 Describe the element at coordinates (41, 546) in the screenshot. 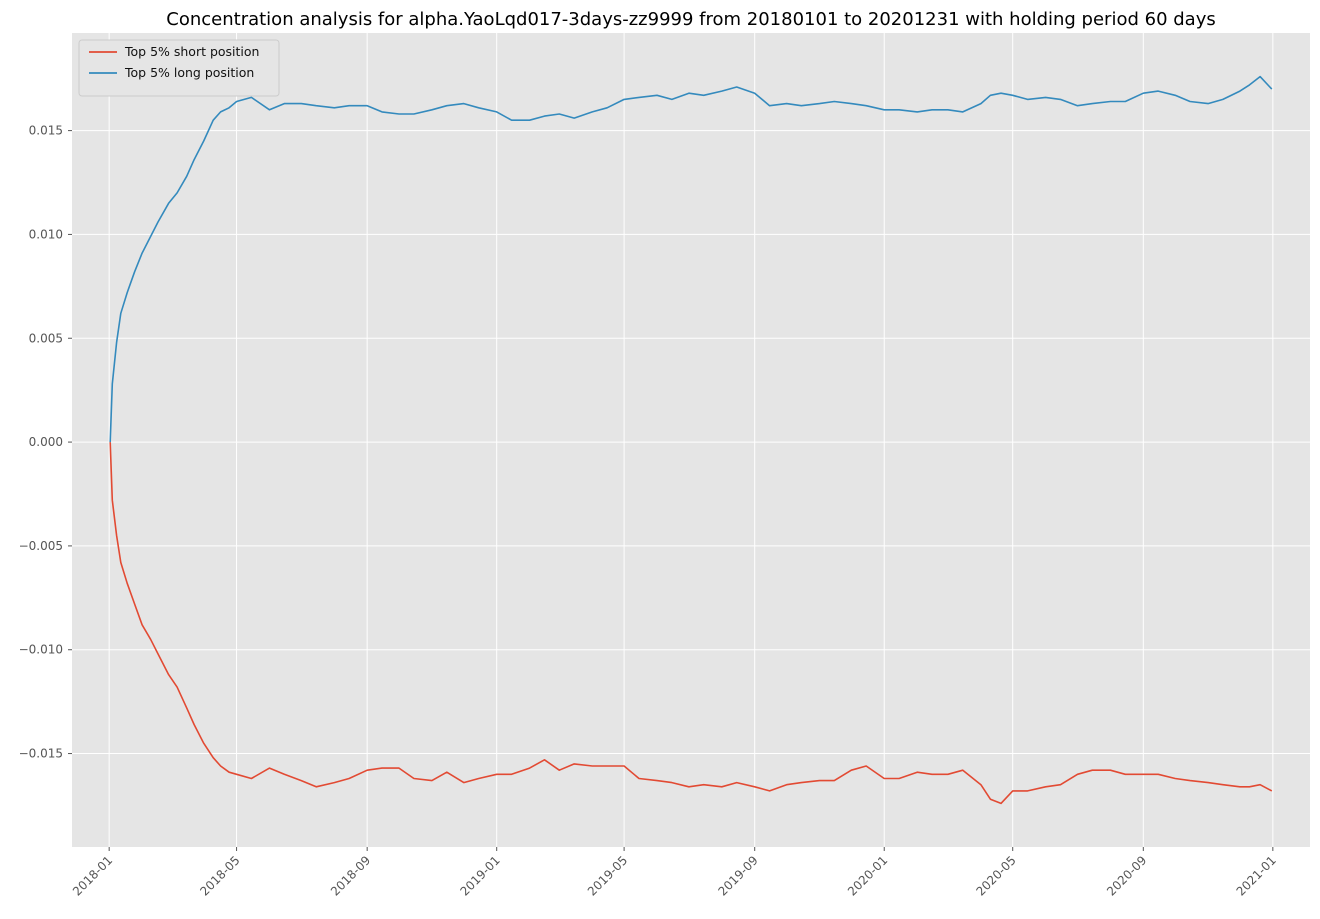

I see `y-tick-label: −0.005` at that location.